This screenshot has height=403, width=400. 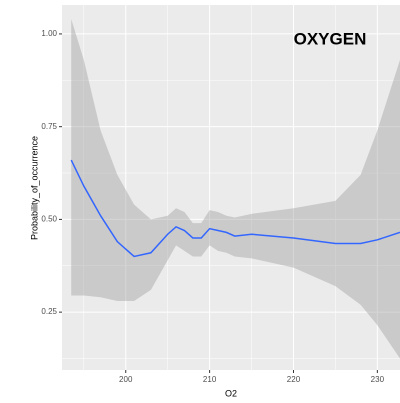 I want to click on x-axis-title: O2, so click(x=231, y=393).